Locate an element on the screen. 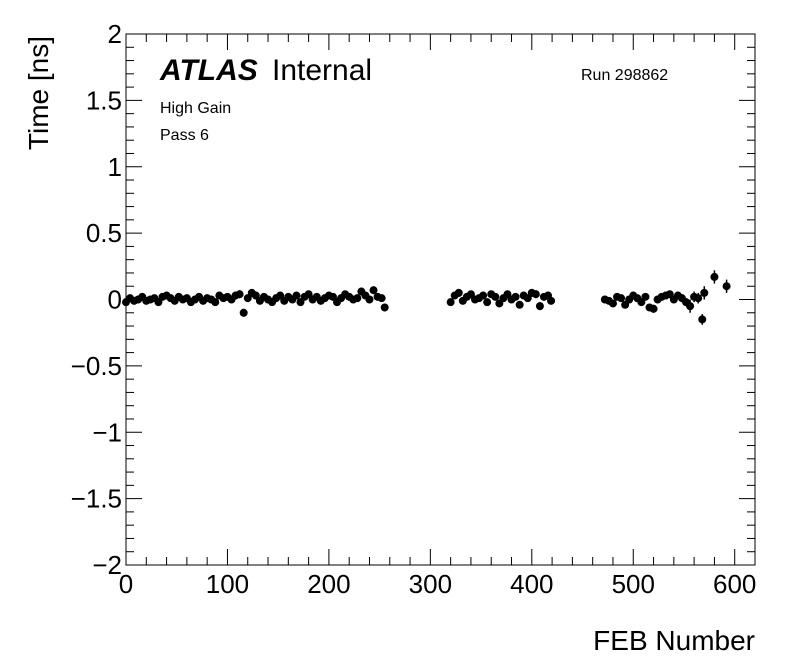 Image resolution: width=796 pixels, height=672 pixels. y-tick-label: −1.5 is located at coordinates (96, 499).